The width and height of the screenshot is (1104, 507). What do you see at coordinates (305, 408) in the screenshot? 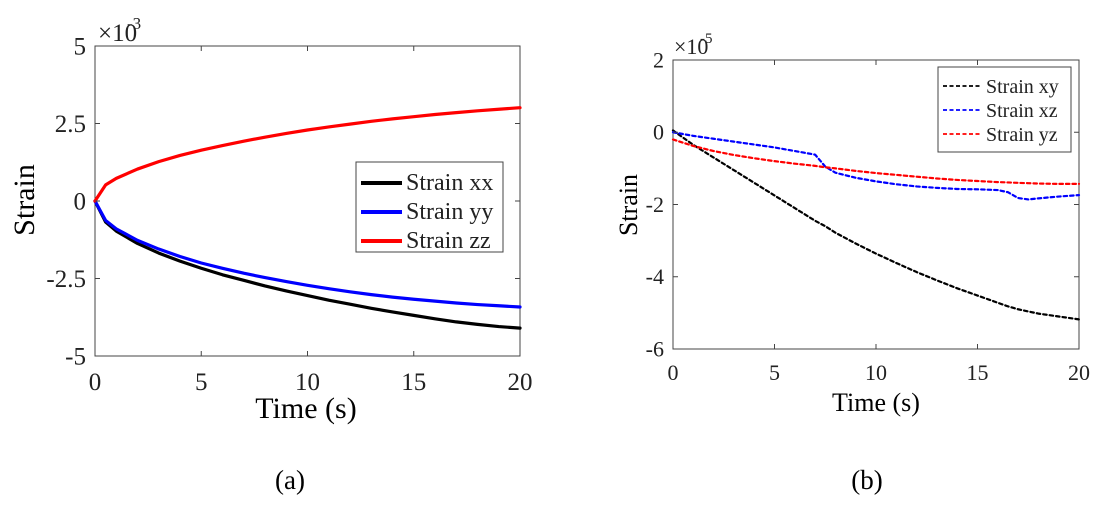
I see `x-axis-label-a: Time (s)` at bounding box center [305, 408].